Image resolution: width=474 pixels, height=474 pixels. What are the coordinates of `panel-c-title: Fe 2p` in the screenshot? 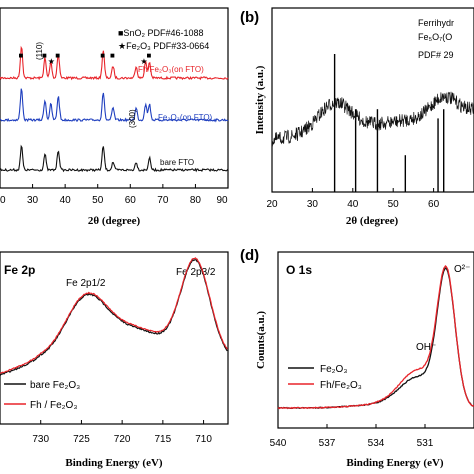 It's located at (19, 270).